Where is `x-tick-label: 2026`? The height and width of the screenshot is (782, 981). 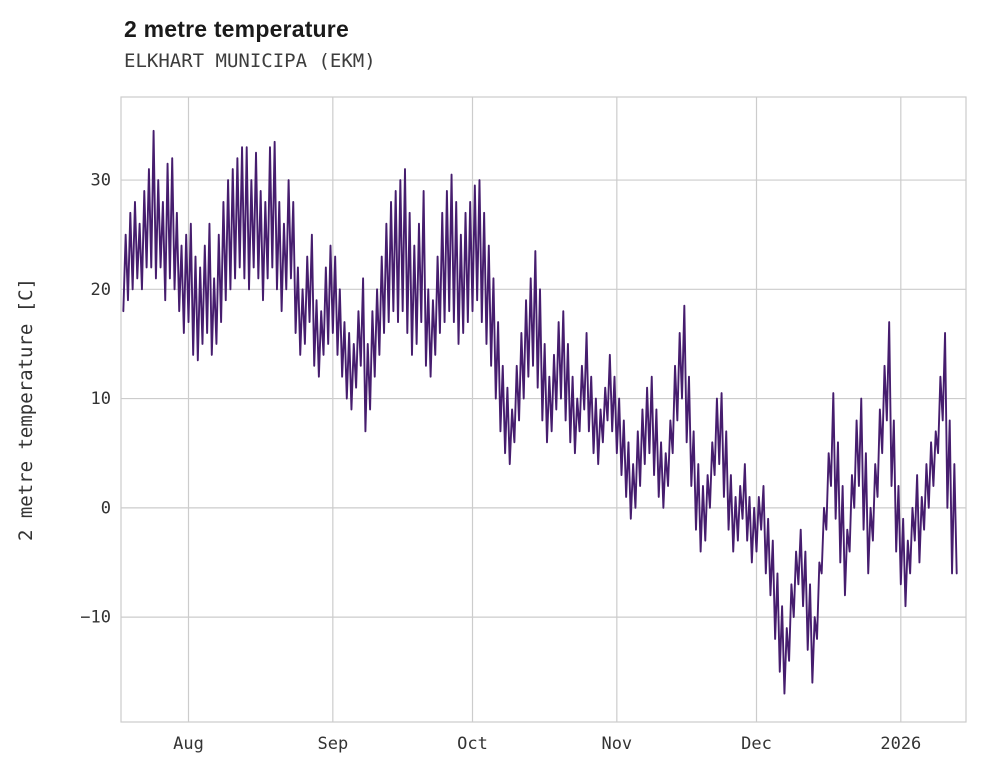 x-tick-label: 2026 is located at coordinates (900, 744).